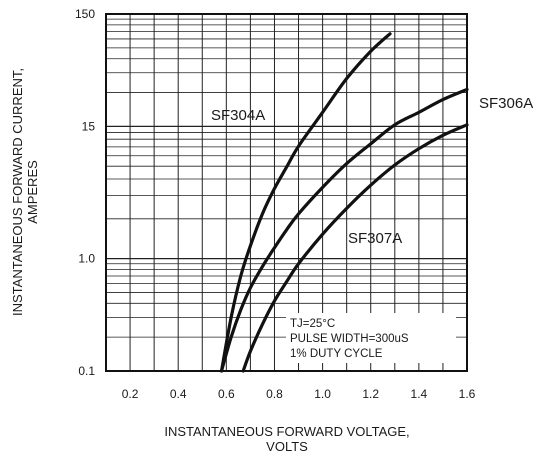  Describe the element at coordinates (130, 394) in the screenshot. I see `x-tick-label: 0.2` at that location.